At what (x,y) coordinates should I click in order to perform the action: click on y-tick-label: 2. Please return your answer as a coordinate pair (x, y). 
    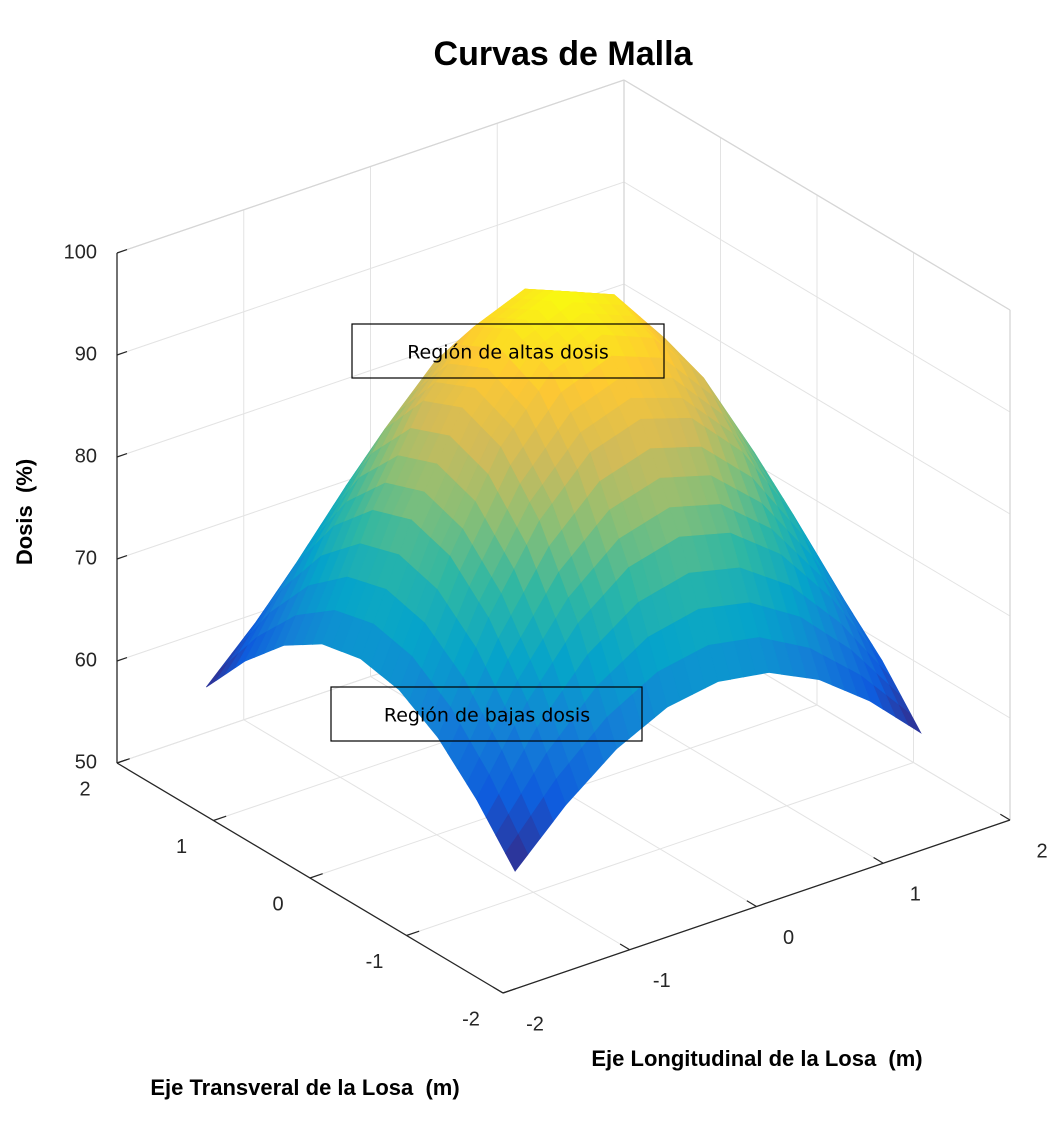
    Looking at the image, I should click on (84, 789).